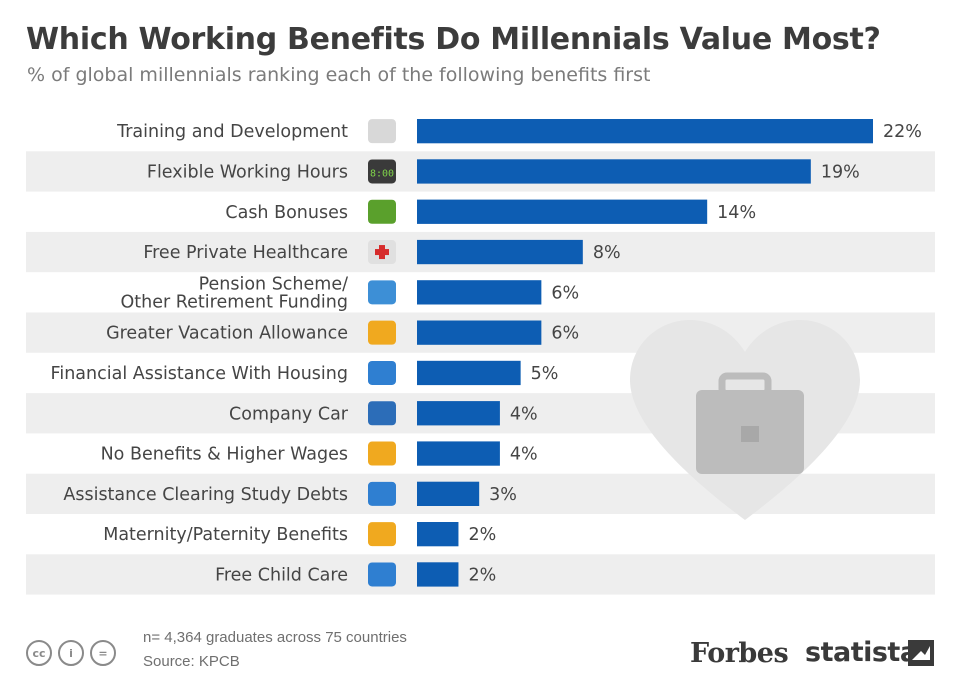 This screenshot has width=960, height=684. I want to click on value-label: 14%, so click(736, 213).